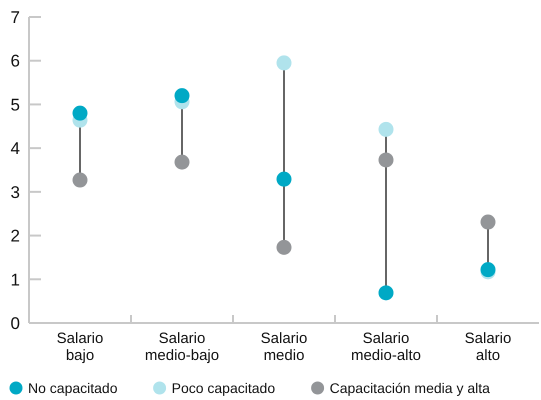 This screenshot has height=400, width=541. I want to click on x-tick-label: Salario medio, so click(284, 347).